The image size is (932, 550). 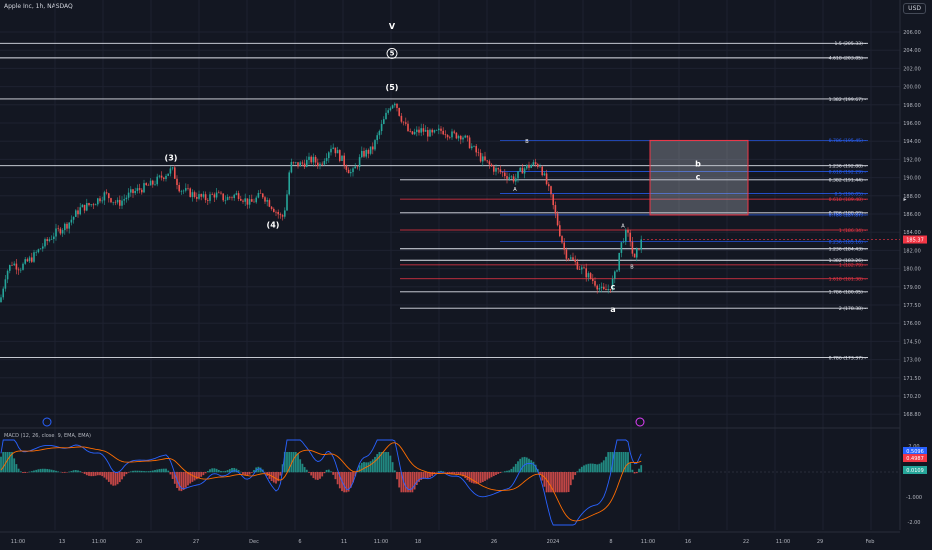 I want to click on macd-badge-label: 0.0109, so click(x=915, y=471).